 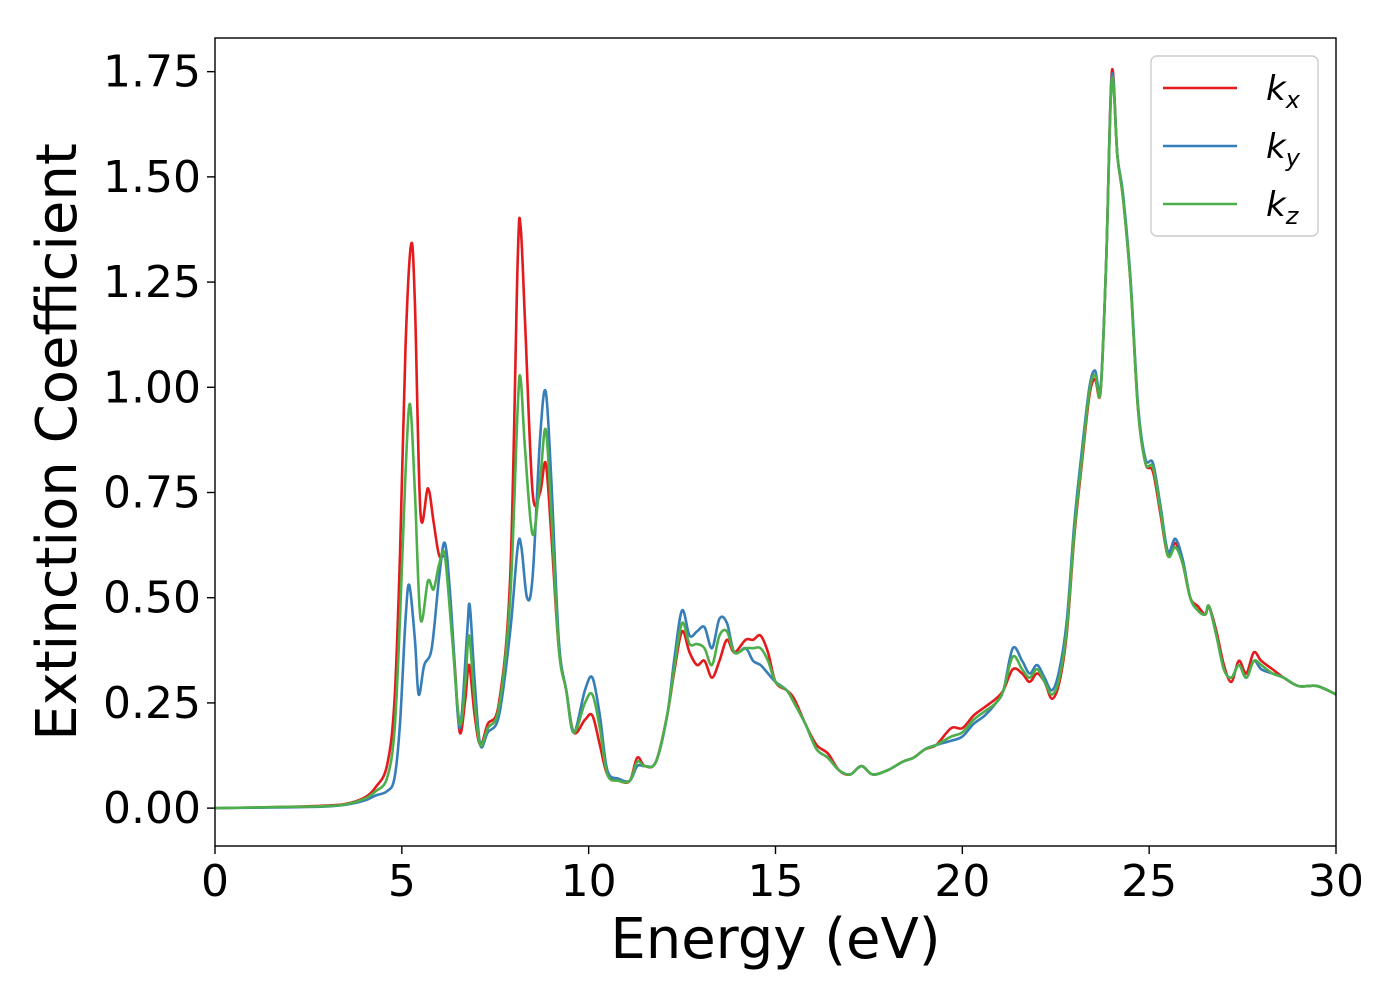 I want to click on y-tick-label: 0.50, so click(x=152, y=598).